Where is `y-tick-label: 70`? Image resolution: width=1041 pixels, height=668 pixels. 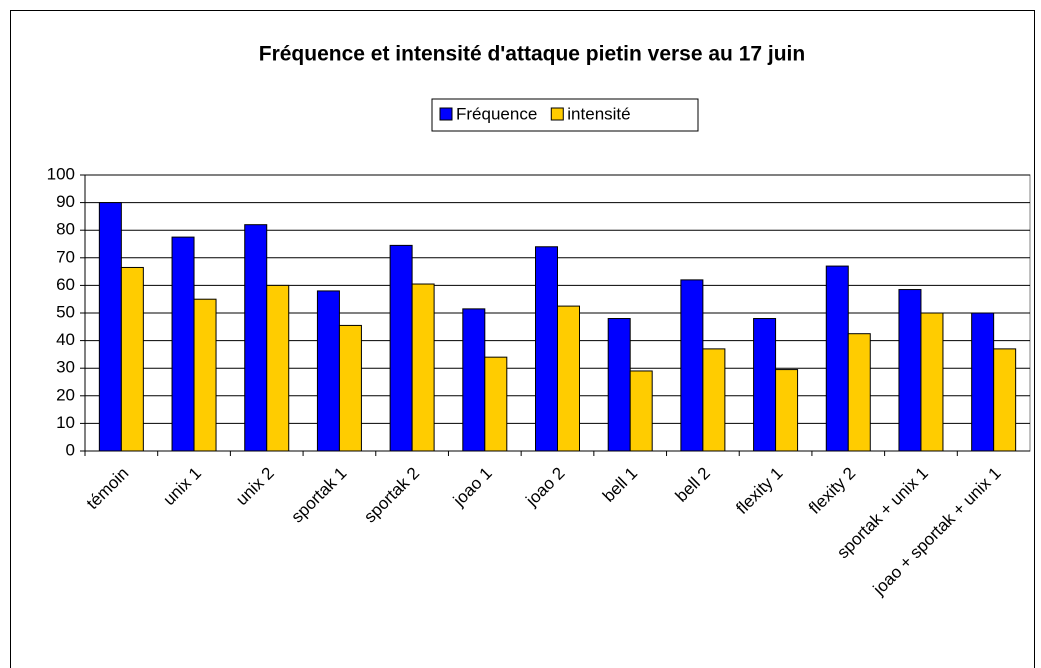
y-tick-label: 70 is located at coordinates (65, 256).